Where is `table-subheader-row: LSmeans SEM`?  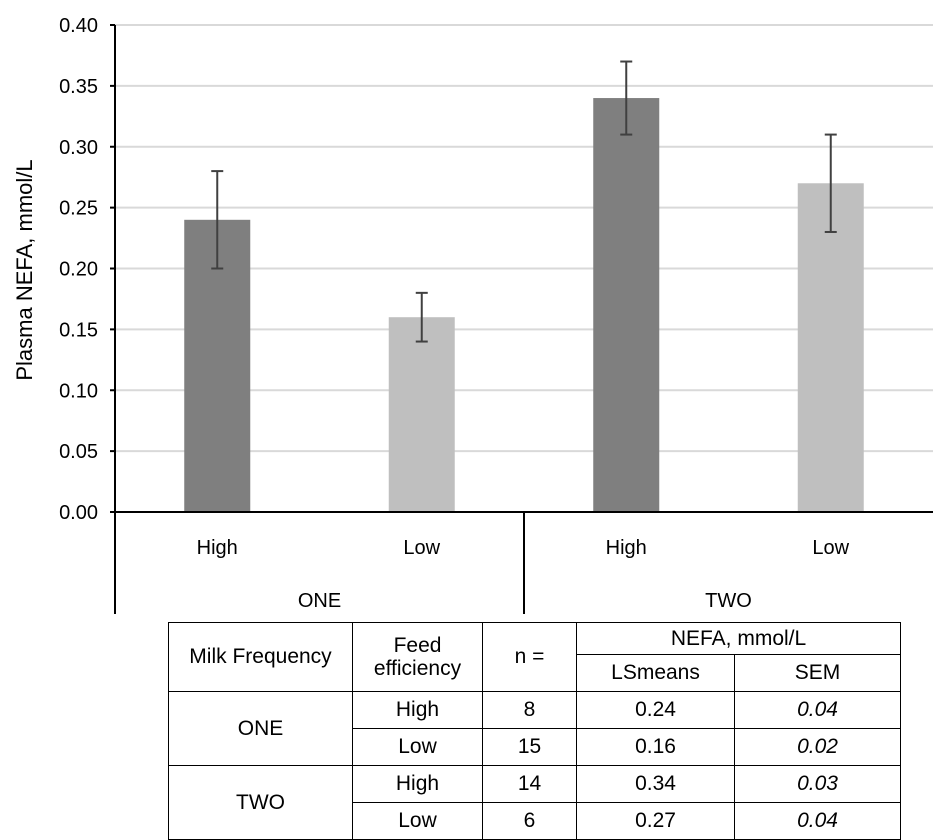
table-subheader-row: LSmeans SEM is located at coordinates (535, 673).